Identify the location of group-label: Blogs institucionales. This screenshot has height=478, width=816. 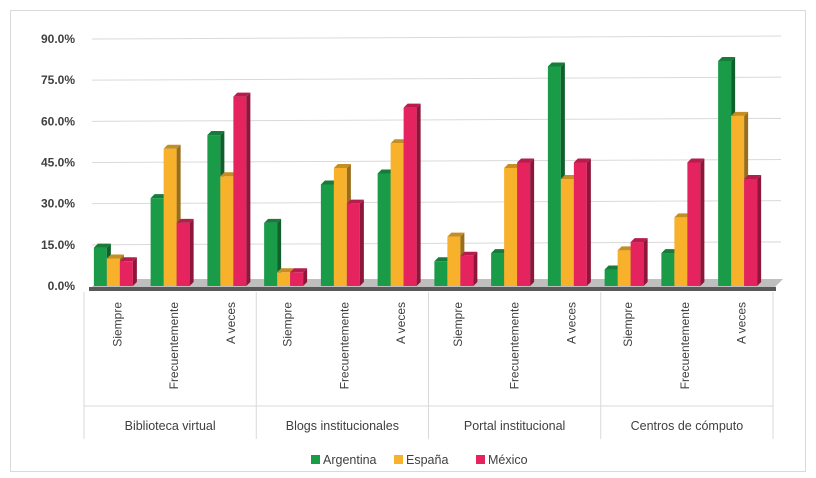
(342, 426).